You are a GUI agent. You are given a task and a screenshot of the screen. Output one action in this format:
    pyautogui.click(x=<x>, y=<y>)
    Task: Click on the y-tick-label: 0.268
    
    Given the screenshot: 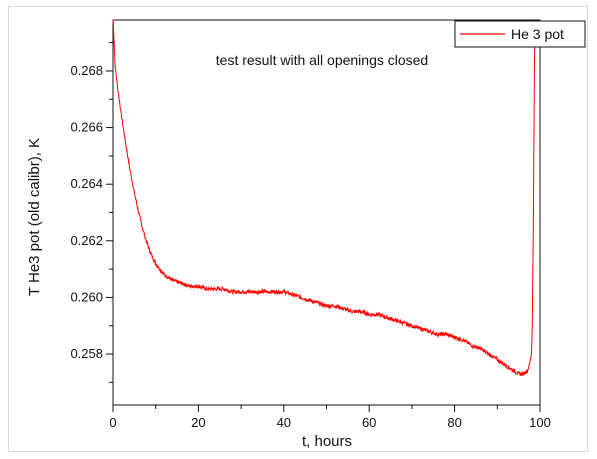 What is the action you would take?
    pyautogui.click(x=86, y=70)
    